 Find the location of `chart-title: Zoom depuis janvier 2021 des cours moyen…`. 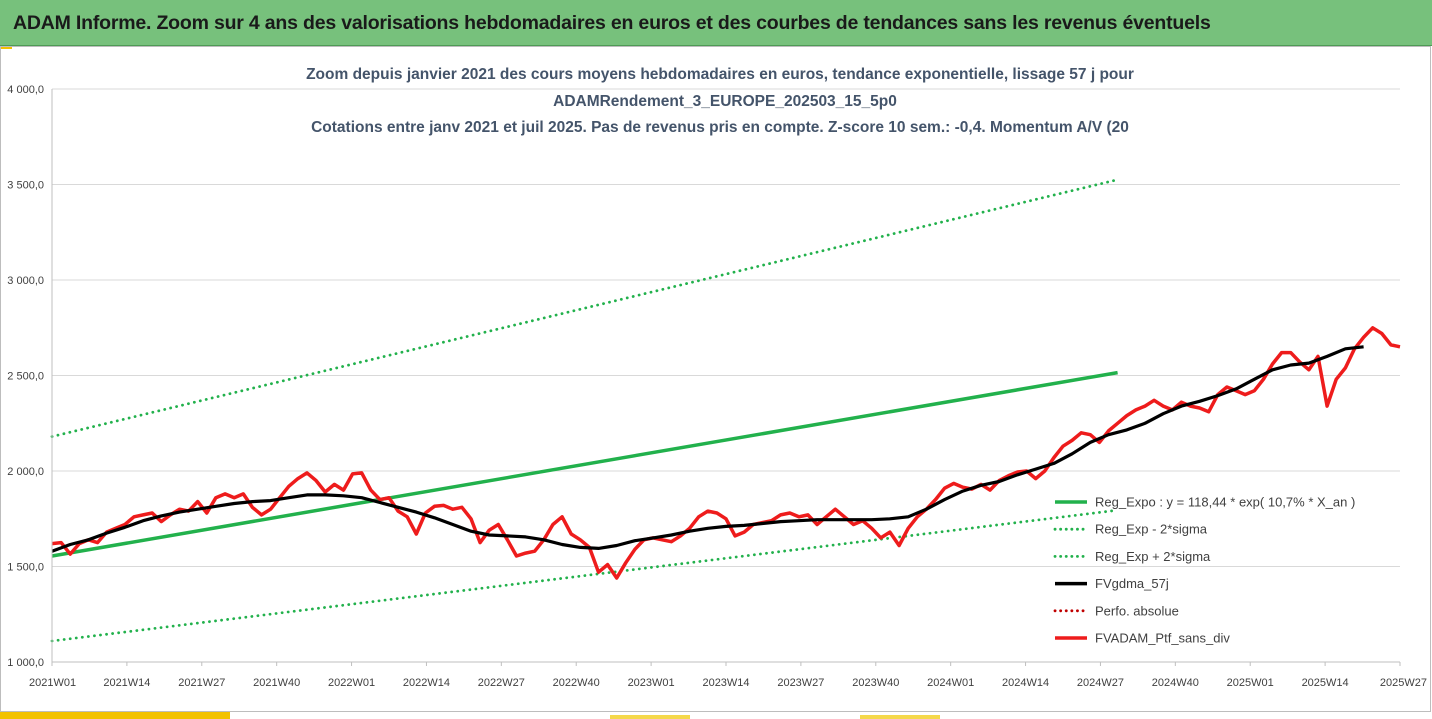

chart-title: Zoom depuis janvier 2021 des cours moyen… is located at coordinates (720, 101).